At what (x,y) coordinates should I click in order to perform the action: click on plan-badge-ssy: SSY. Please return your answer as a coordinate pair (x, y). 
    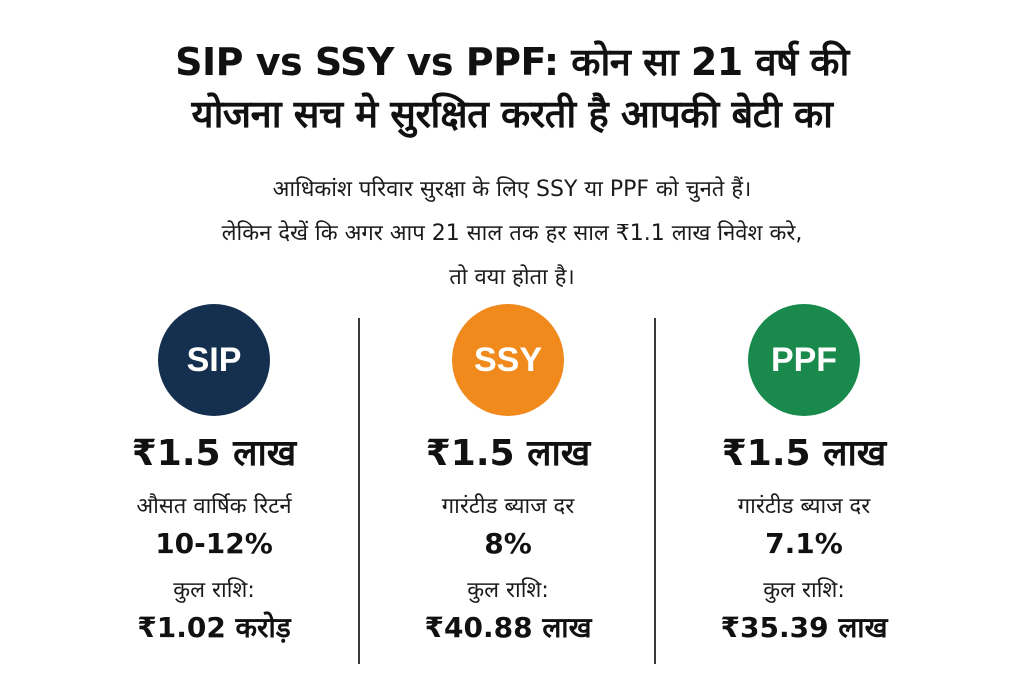
    Looking at the image, I should click on (508, 360).